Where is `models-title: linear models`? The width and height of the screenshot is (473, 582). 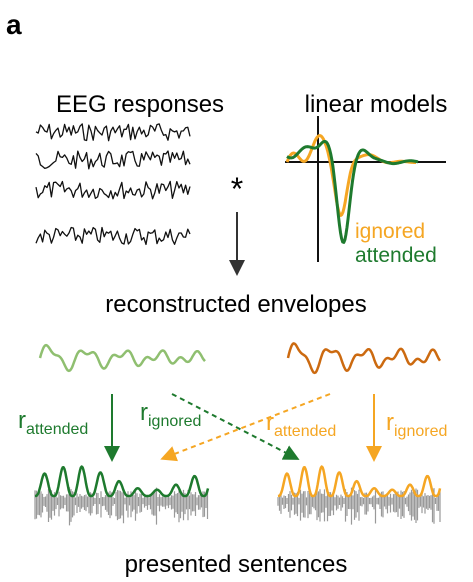
models-title: linear models is located at coordinates (376, 104).